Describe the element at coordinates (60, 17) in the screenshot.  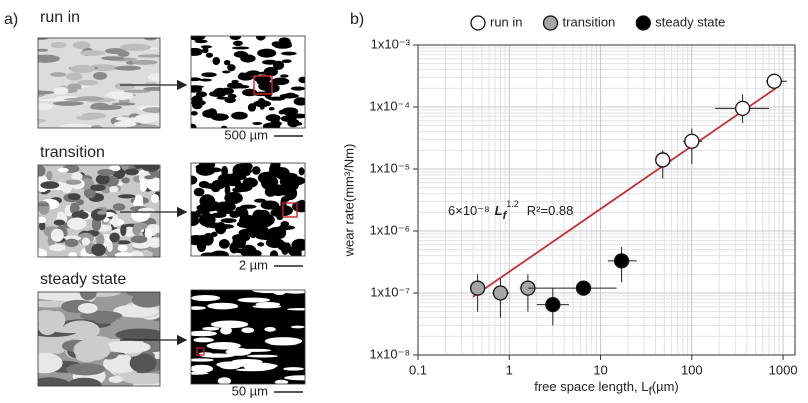
I see `row-title: run in` at that location.